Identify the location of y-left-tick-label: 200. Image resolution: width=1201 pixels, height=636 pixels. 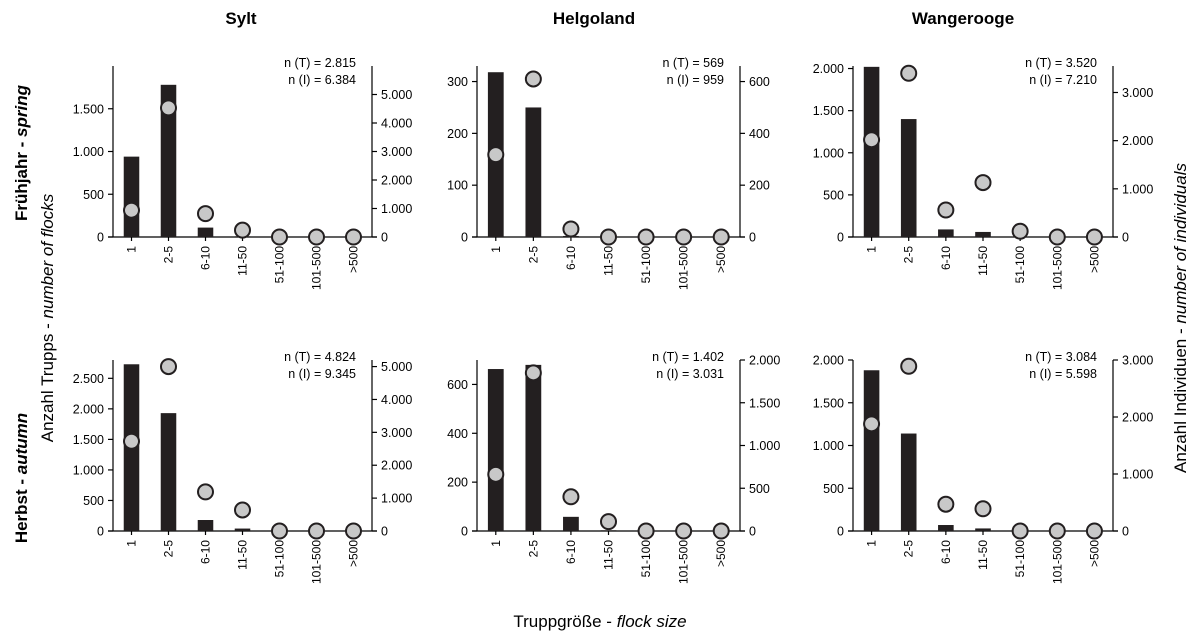
(457, 483).